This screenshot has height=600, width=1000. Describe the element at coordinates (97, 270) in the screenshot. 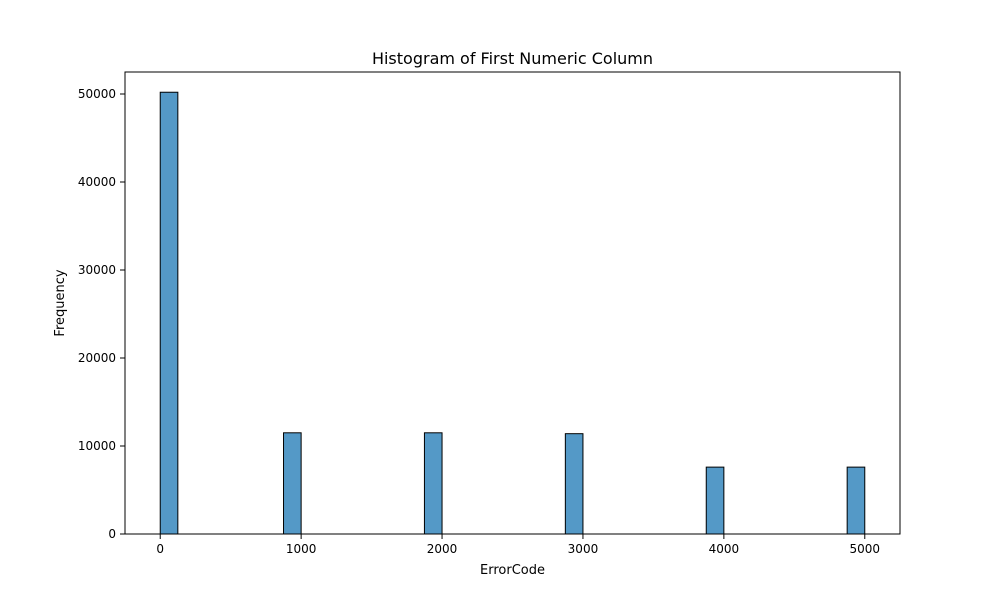

I see `y-tick-label: 30000` at that location.